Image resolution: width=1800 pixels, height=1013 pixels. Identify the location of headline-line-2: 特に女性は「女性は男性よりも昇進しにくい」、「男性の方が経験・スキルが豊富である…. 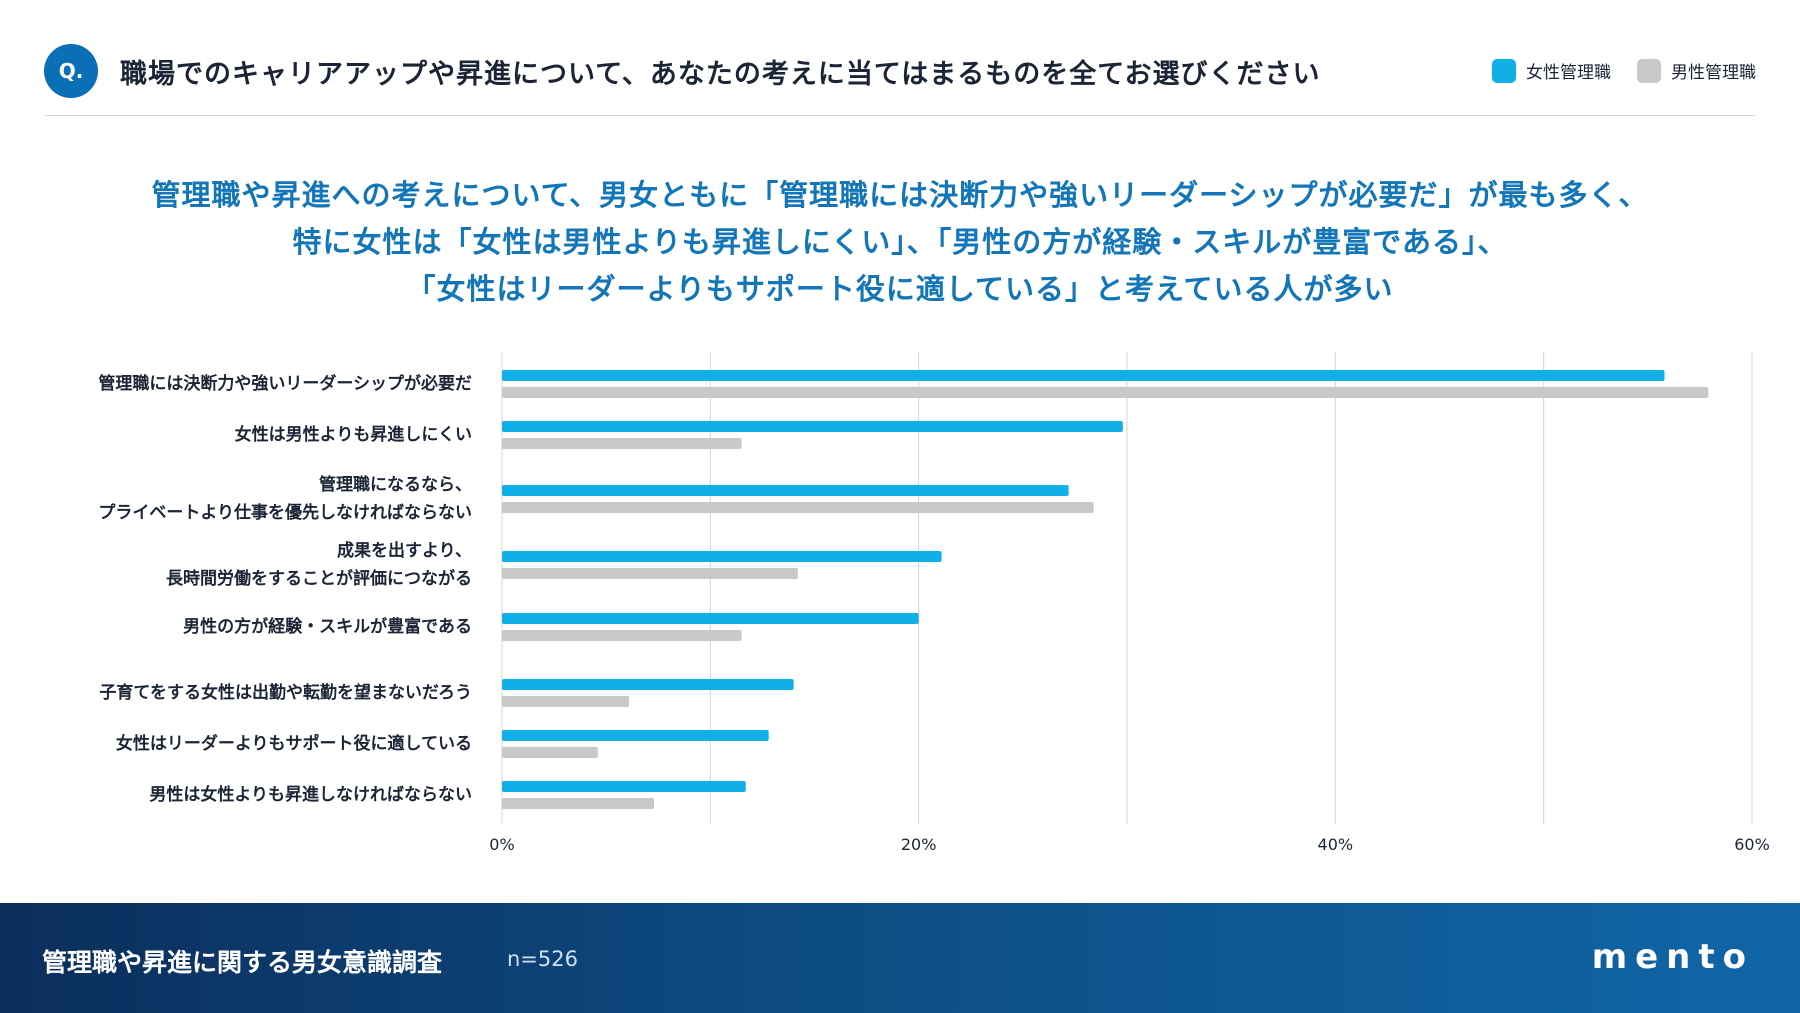
(900, 242).